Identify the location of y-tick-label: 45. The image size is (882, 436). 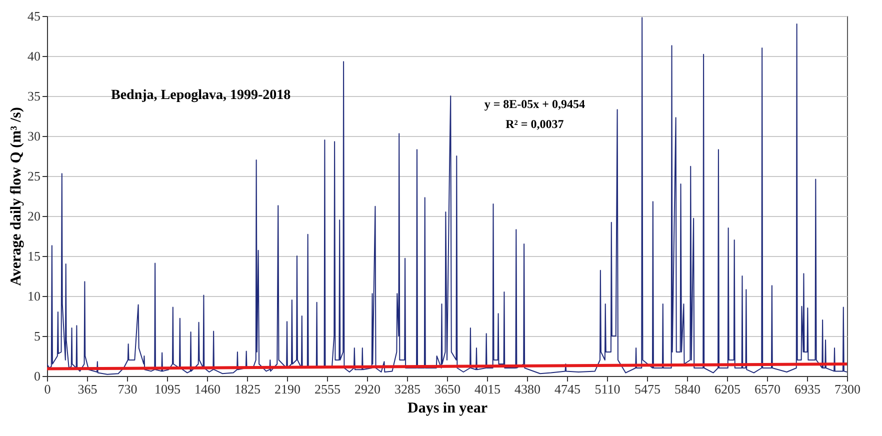
(34, 16).